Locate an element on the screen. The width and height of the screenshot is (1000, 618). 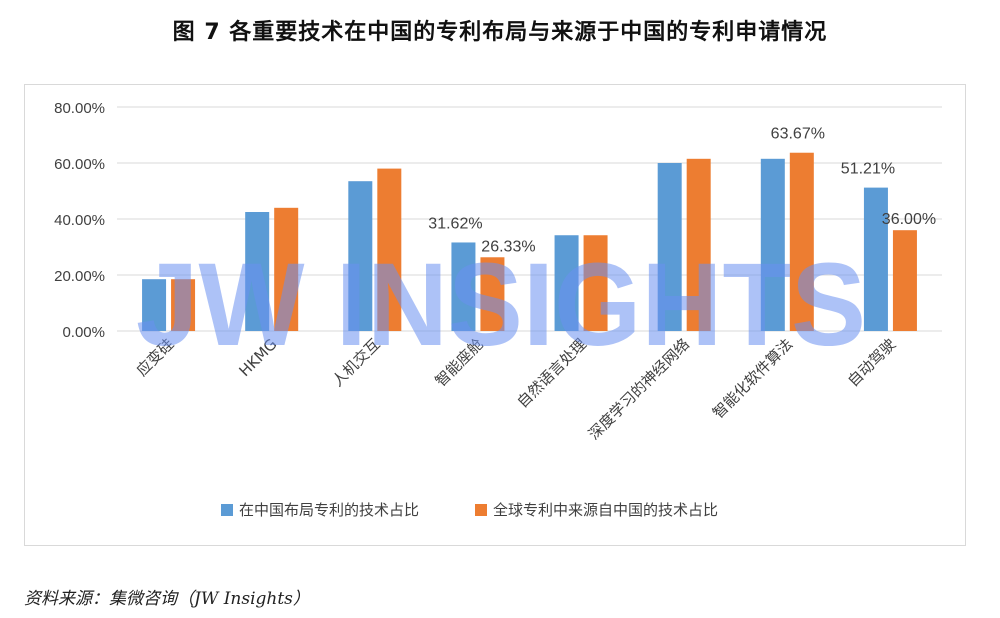
y-tick-label: 0.00% is located at coordinates (83, 332).